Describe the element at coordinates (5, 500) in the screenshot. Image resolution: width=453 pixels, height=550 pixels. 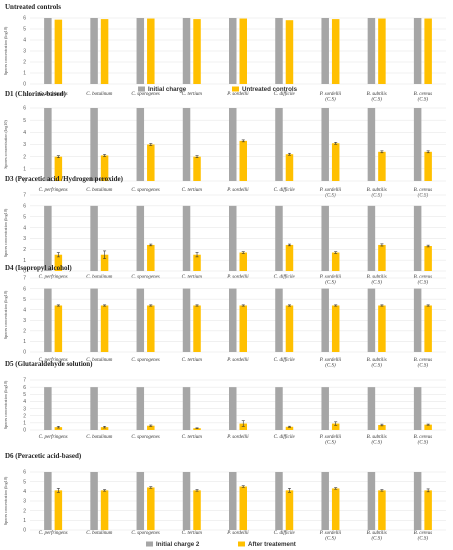
I see `y-axis-label: Spores concentration (log10)` at that location.